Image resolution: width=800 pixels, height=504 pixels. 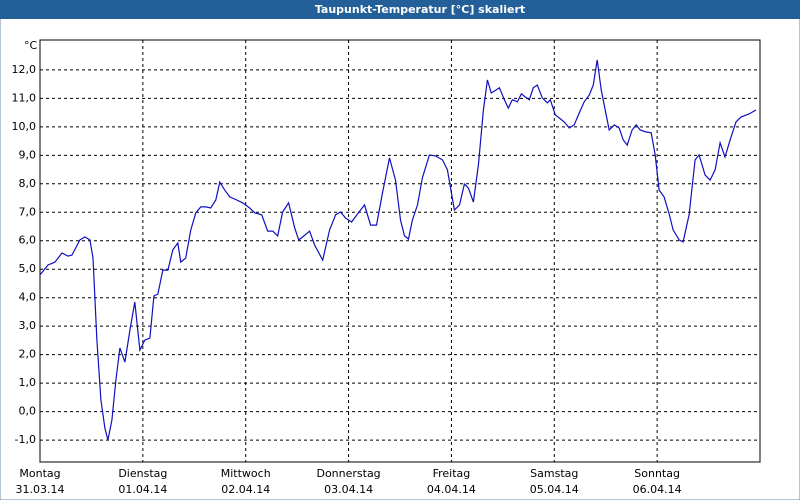 What do you see at coordinates (28, 325) in the screenshot?
I see `y-tick-label: 3,0` at bounding box center [28, 325].